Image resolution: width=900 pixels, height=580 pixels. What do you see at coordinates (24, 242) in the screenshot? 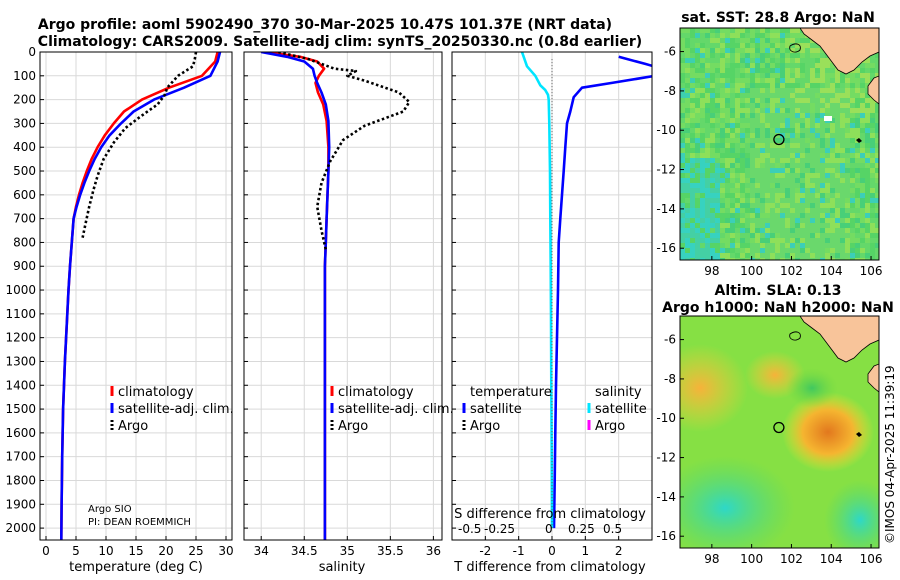
I see `y-tick-label: 800` at bounding box center [24, 242].